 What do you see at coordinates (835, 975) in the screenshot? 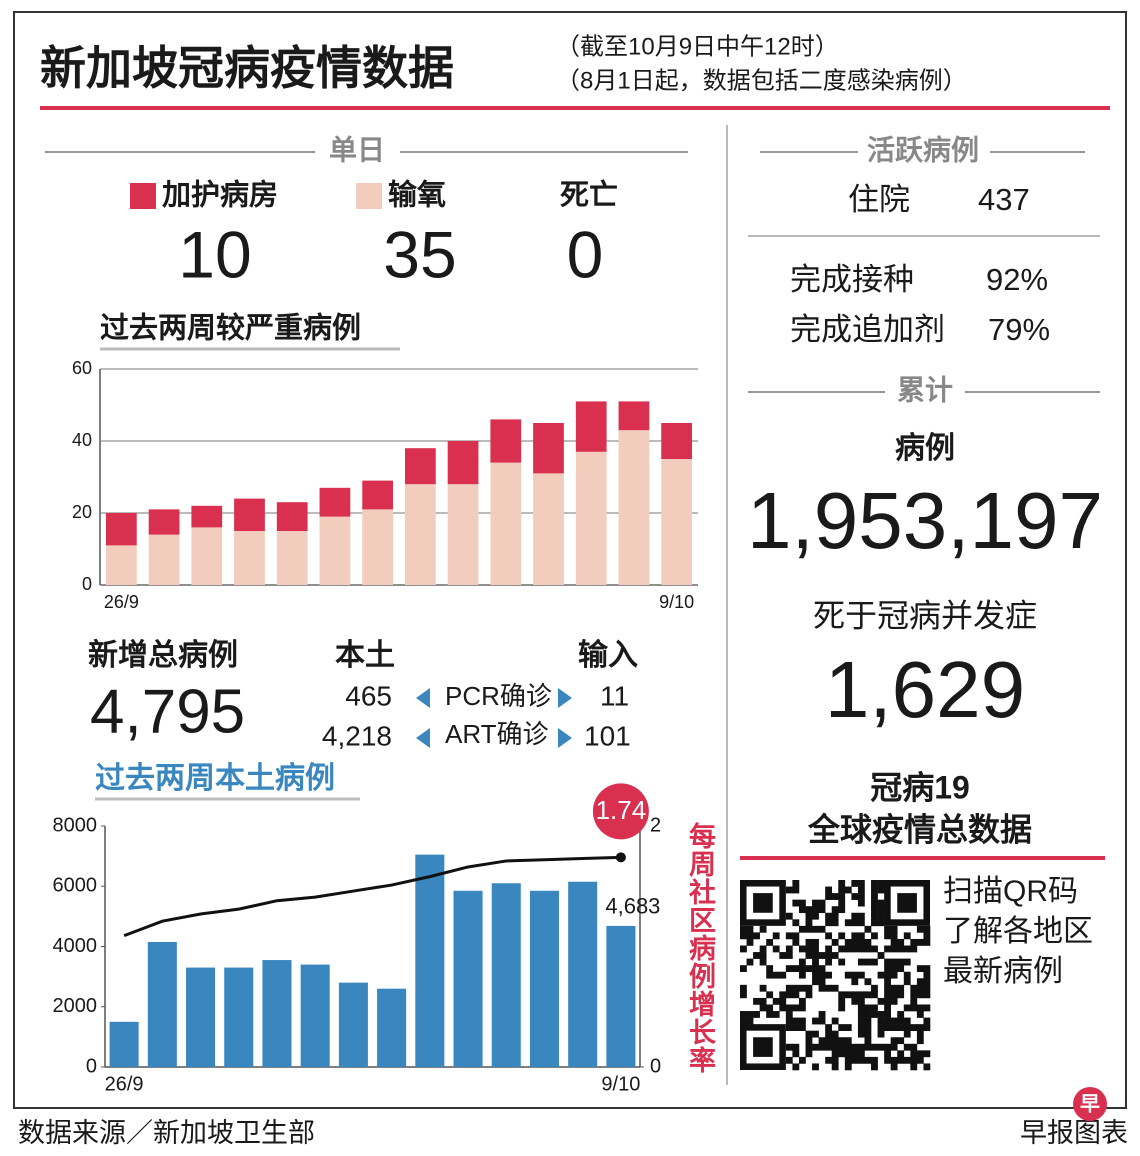
I see `qr-code` at bounding box center [835, 975].